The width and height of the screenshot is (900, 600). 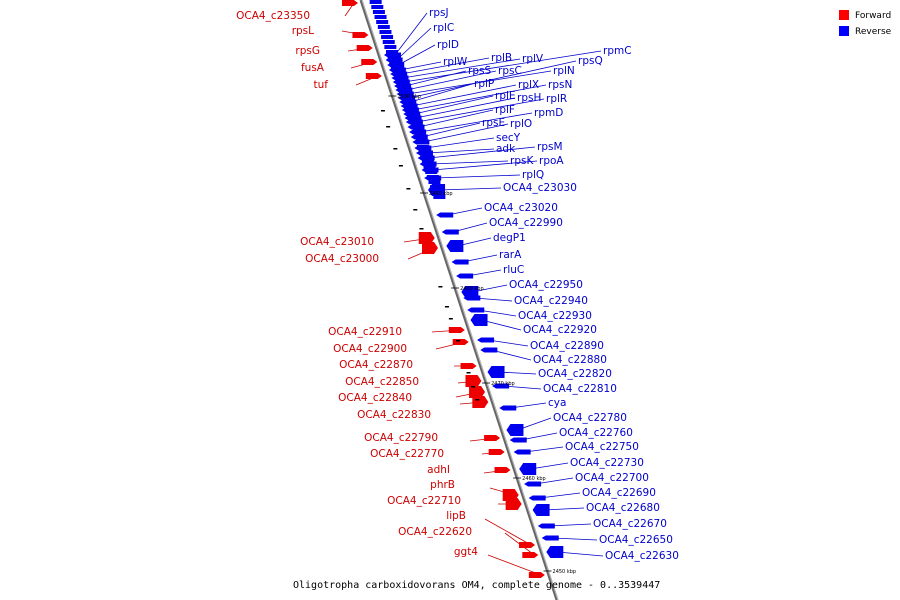 I want to click on reverse-gene-label: rplD, so click(x=448, y=45).